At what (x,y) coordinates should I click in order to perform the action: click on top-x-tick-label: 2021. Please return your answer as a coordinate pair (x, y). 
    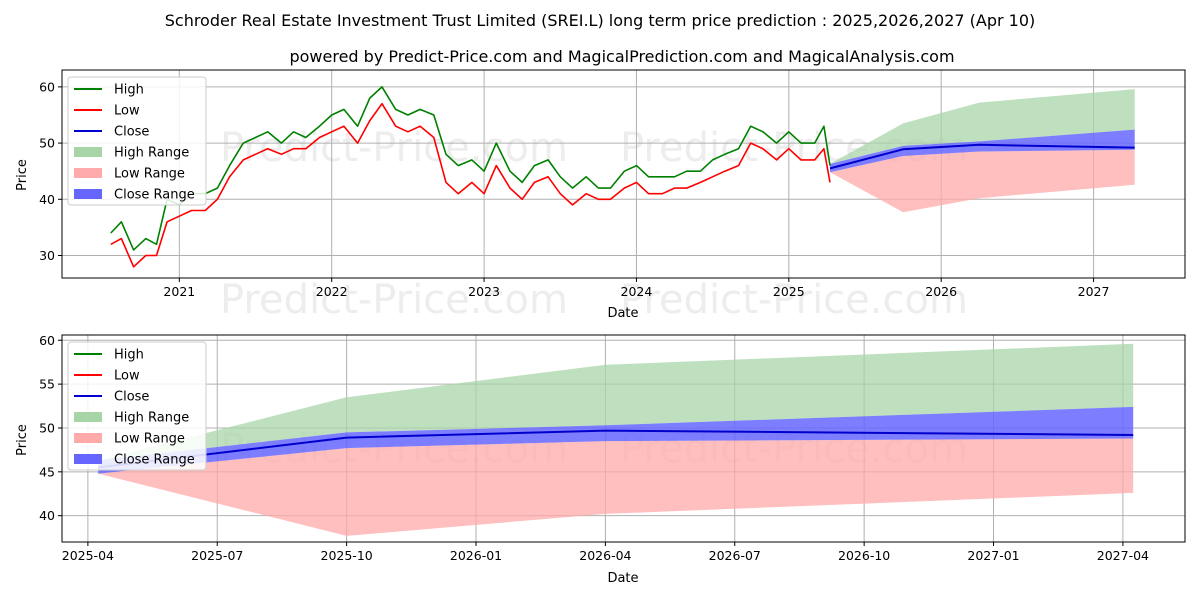
    Looking at the image, I should click on (179, 291).